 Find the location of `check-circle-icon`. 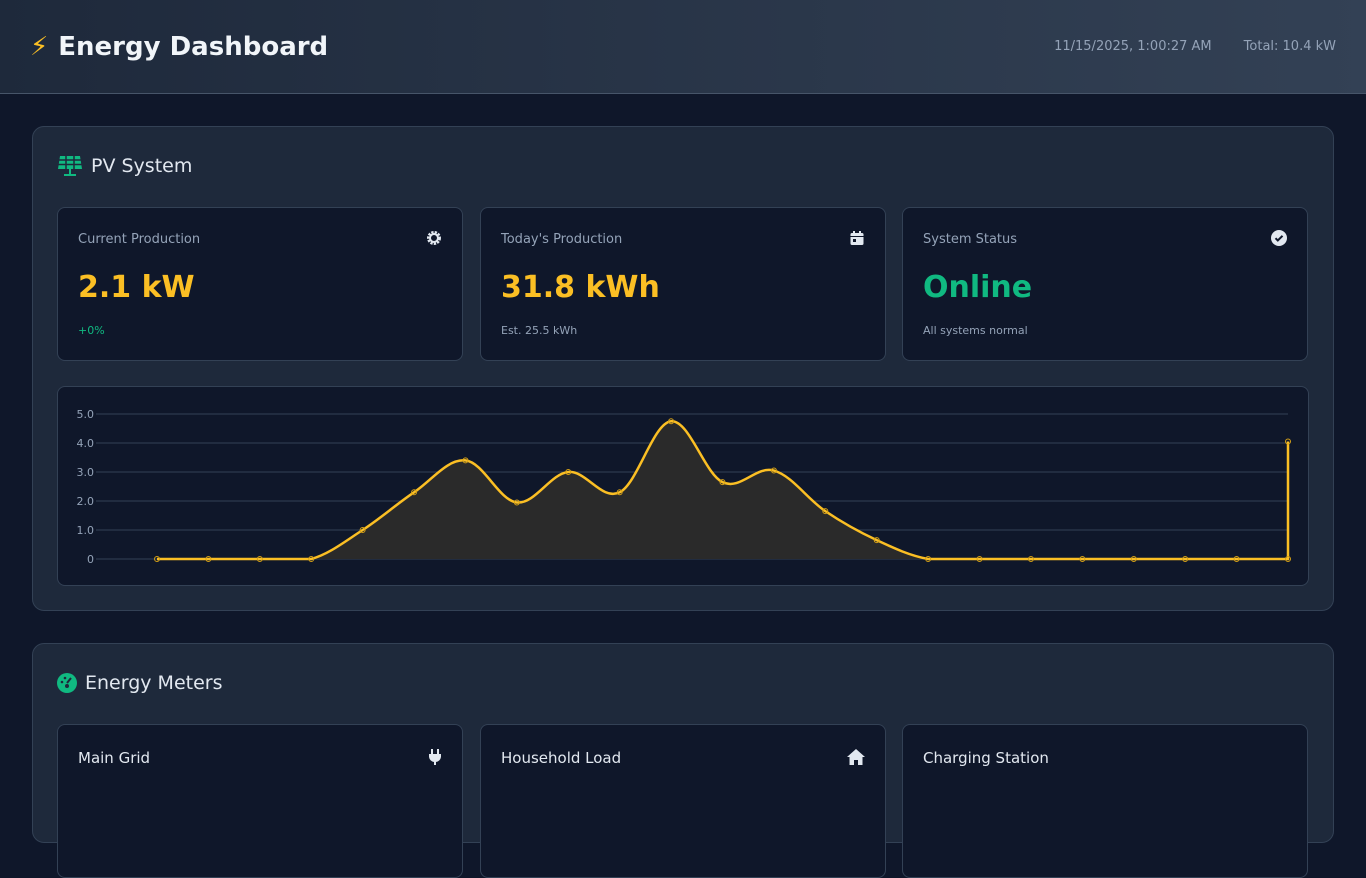

check-circle-icon is located at coordinates (1279, 238).